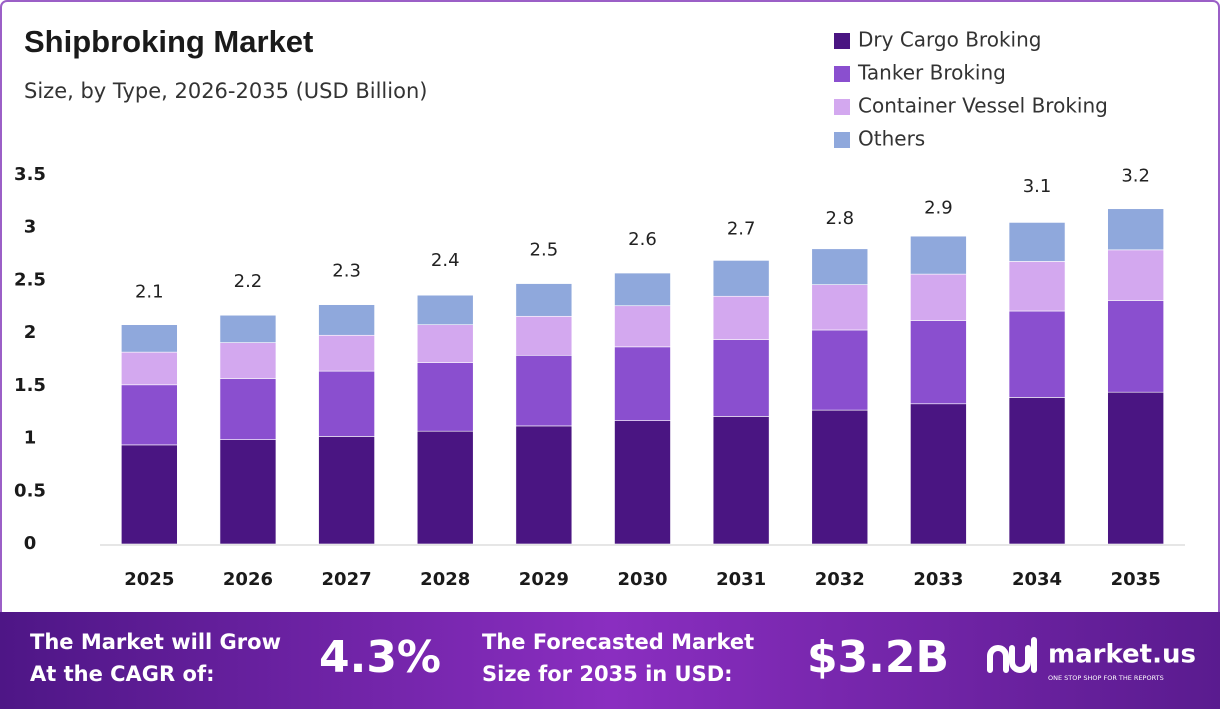 This screenshot has width=1220, height=709. Describe the element at coordinates (544, 579) in the screenshot. I see `x-tick-label: 2029` at that location.